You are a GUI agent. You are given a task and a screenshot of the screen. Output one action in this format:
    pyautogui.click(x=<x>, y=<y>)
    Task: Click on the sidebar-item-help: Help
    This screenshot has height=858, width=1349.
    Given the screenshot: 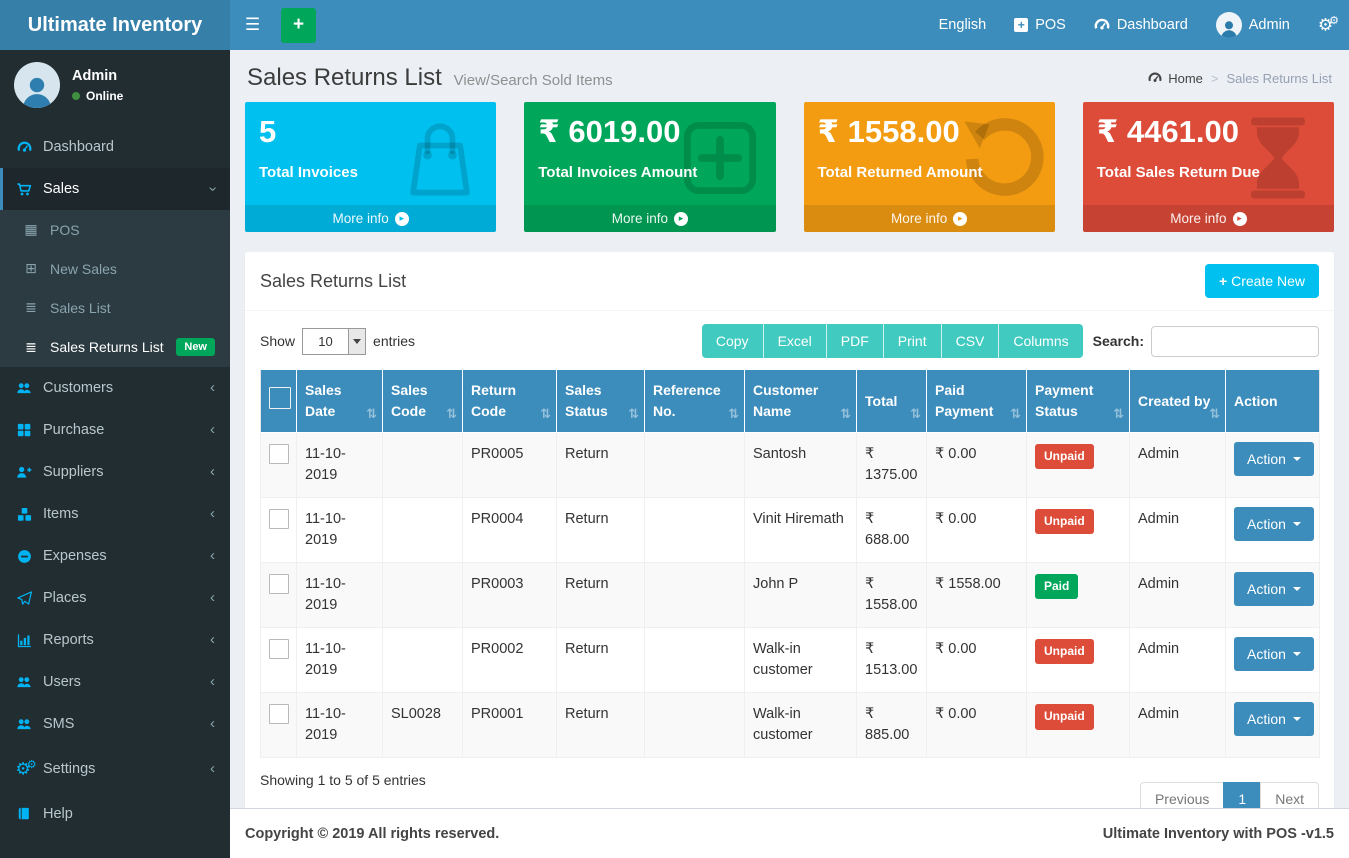 What is the action you would take?
    pyautogui.click(x=115, y=814)
    